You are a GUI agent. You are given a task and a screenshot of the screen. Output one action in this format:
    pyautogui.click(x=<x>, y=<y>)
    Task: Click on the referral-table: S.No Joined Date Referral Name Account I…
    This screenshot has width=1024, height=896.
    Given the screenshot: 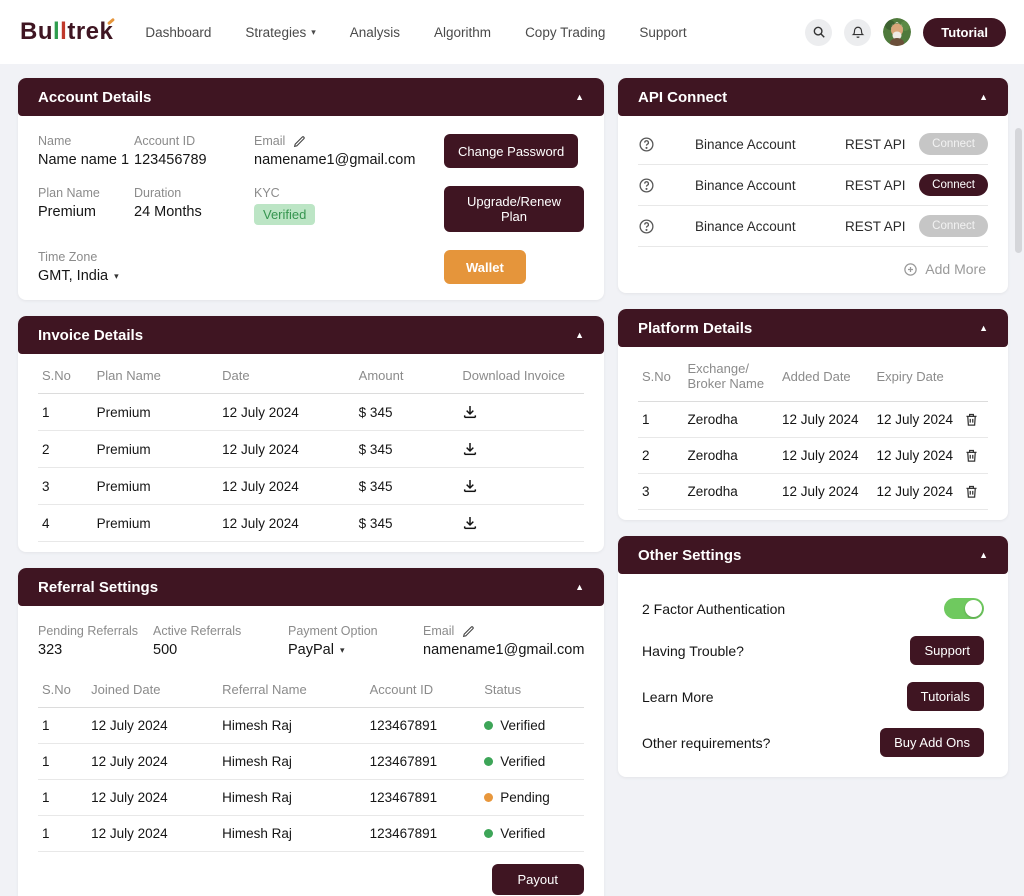 What is the action you would take?
    pyautogui.click(x=311, y=762)
    